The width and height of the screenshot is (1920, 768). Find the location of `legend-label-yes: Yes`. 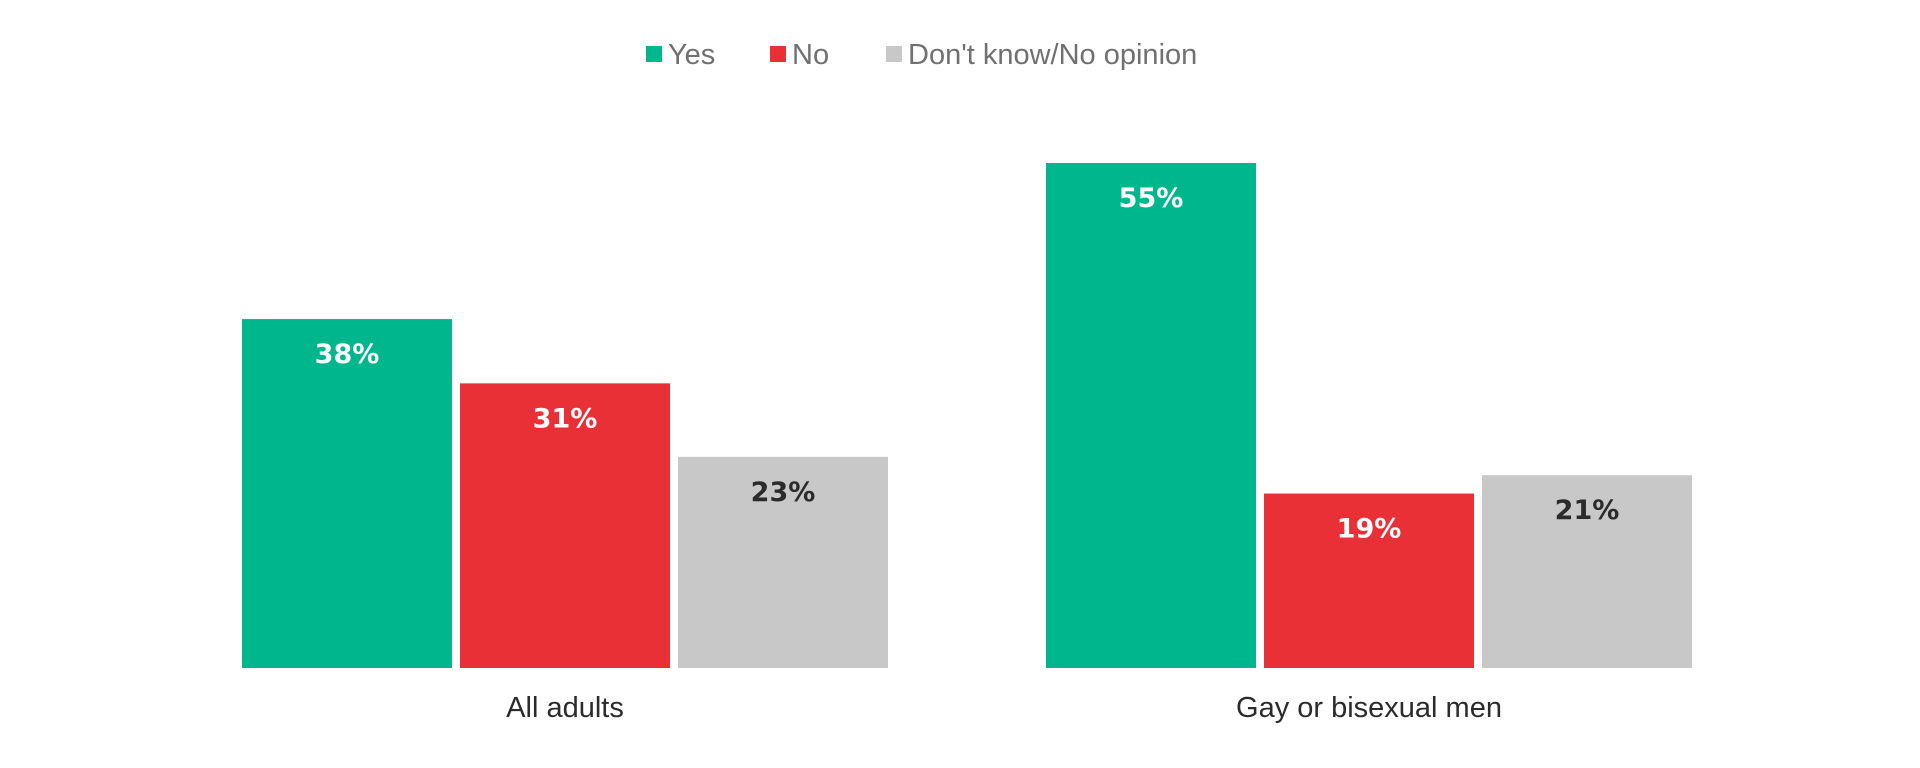

legend-label-yes: Yes is located at coordinates (691, 55).